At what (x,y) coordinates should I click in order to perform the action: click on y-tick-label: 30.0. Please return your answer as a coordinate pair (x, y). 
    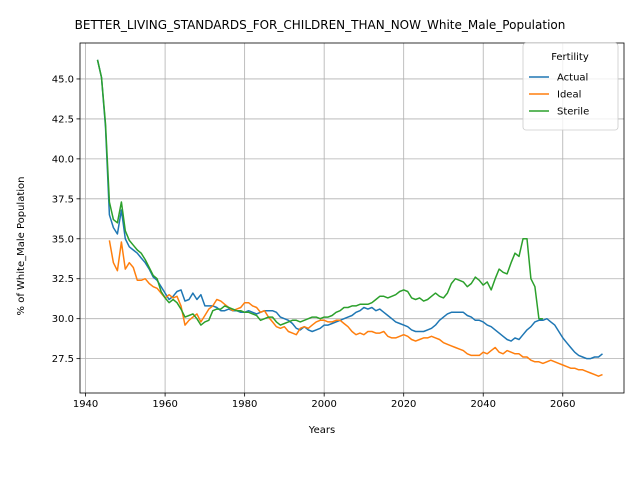
    Looking at the image, I should click on (63, 319).